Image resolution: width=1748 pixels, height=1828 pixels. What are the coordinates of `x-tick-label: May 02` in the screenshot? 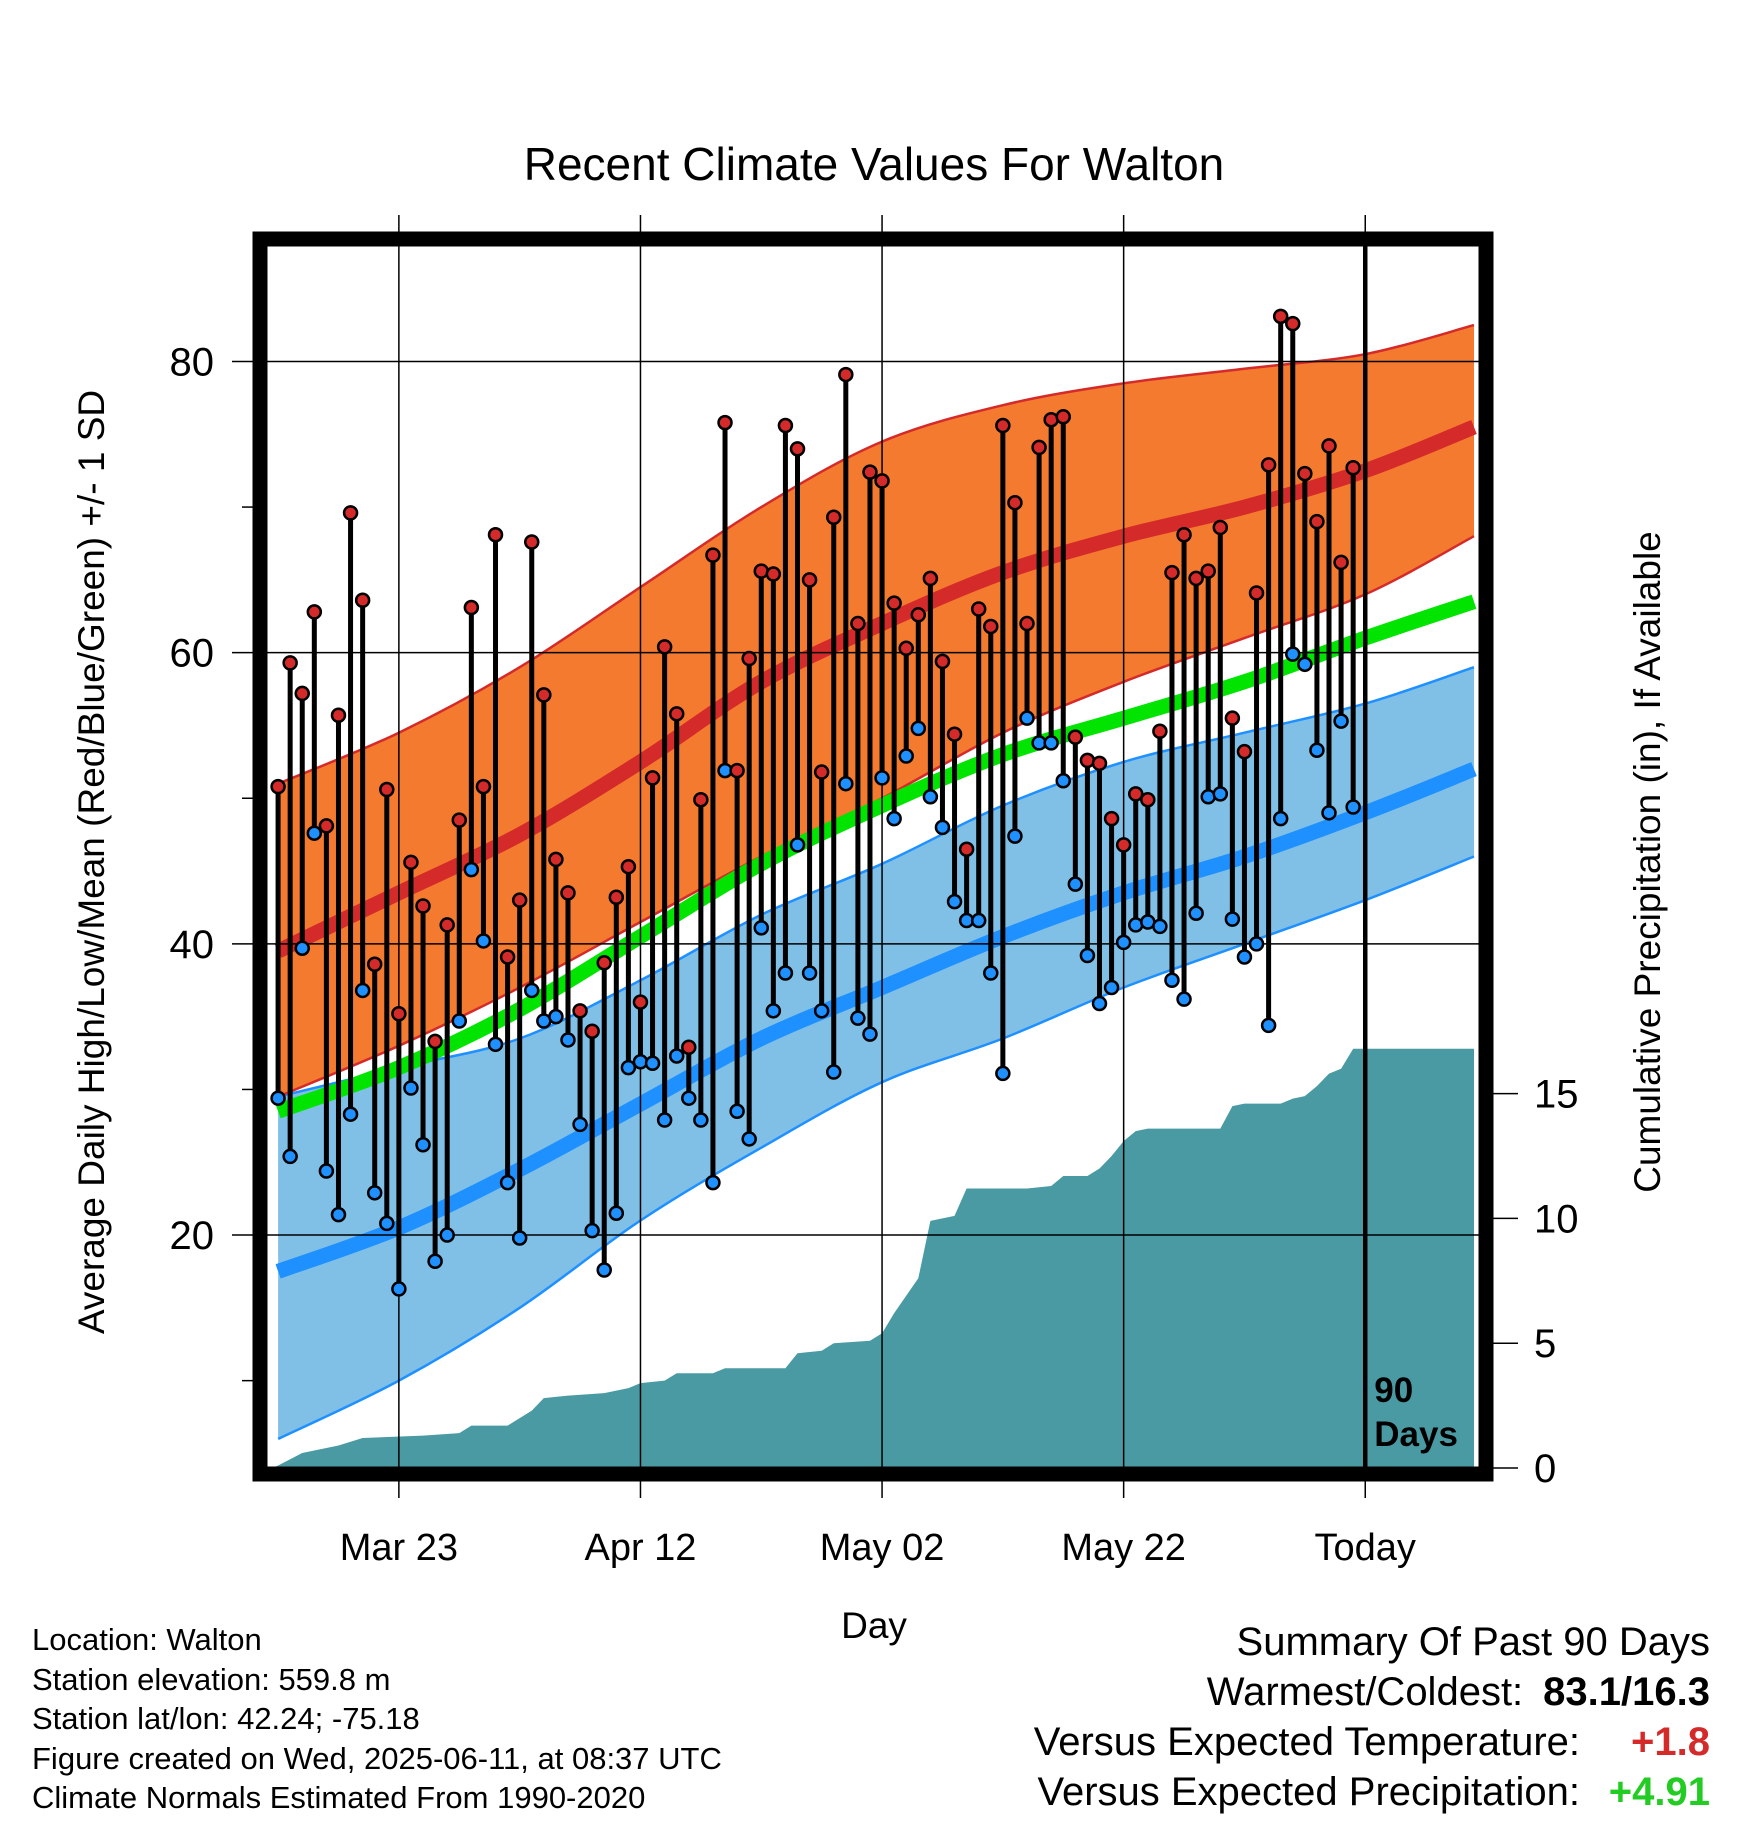 It's located at (882, 1548).